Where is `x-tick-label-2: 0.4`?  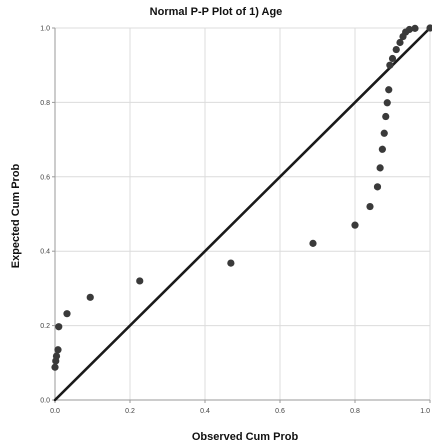 x-tick-label-2: 0.4 is located at coordinates (205, 411).